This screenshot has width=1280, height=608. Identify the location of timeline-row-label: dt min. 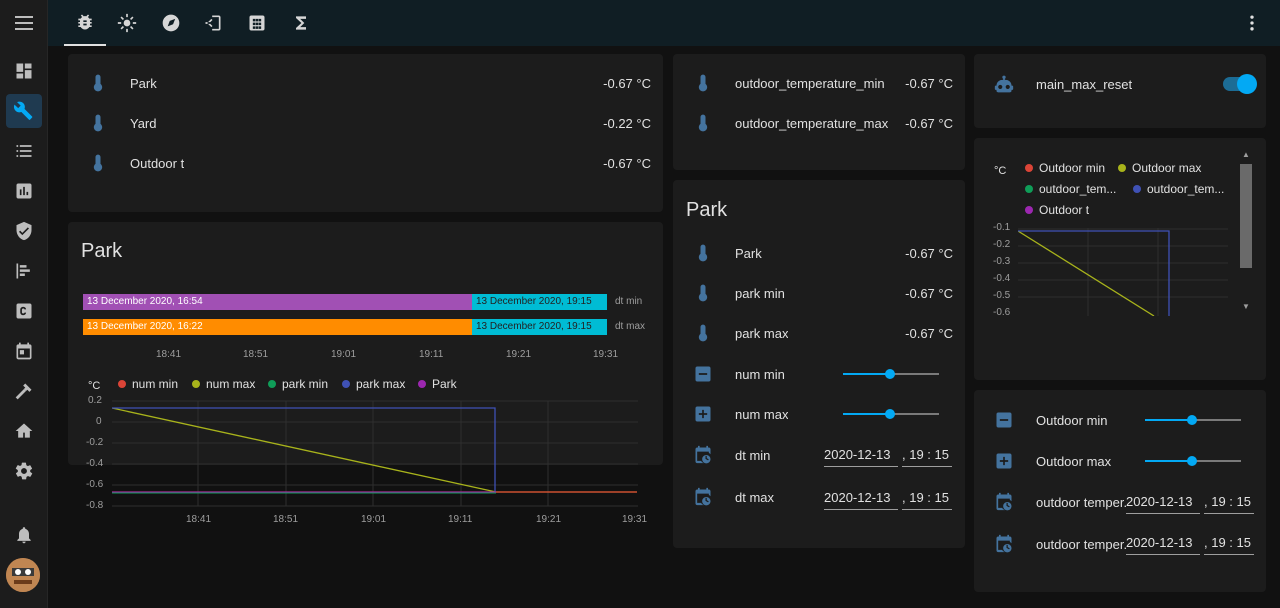
(629, 301).